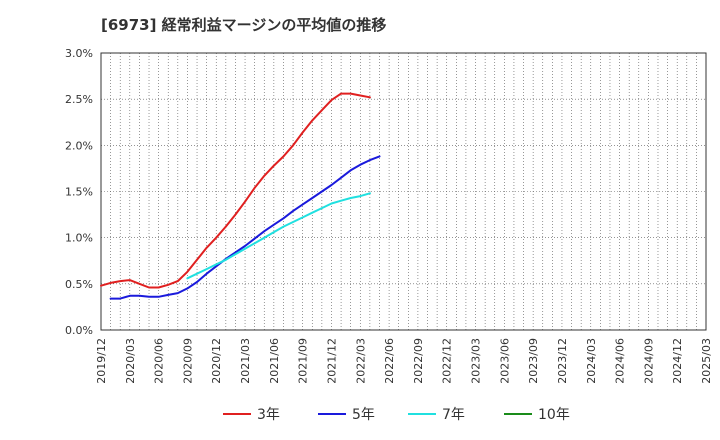 The width and height of the screenshot is (720, 440). I want to click on y-tick-label: 2.0%, so click(79, 145).